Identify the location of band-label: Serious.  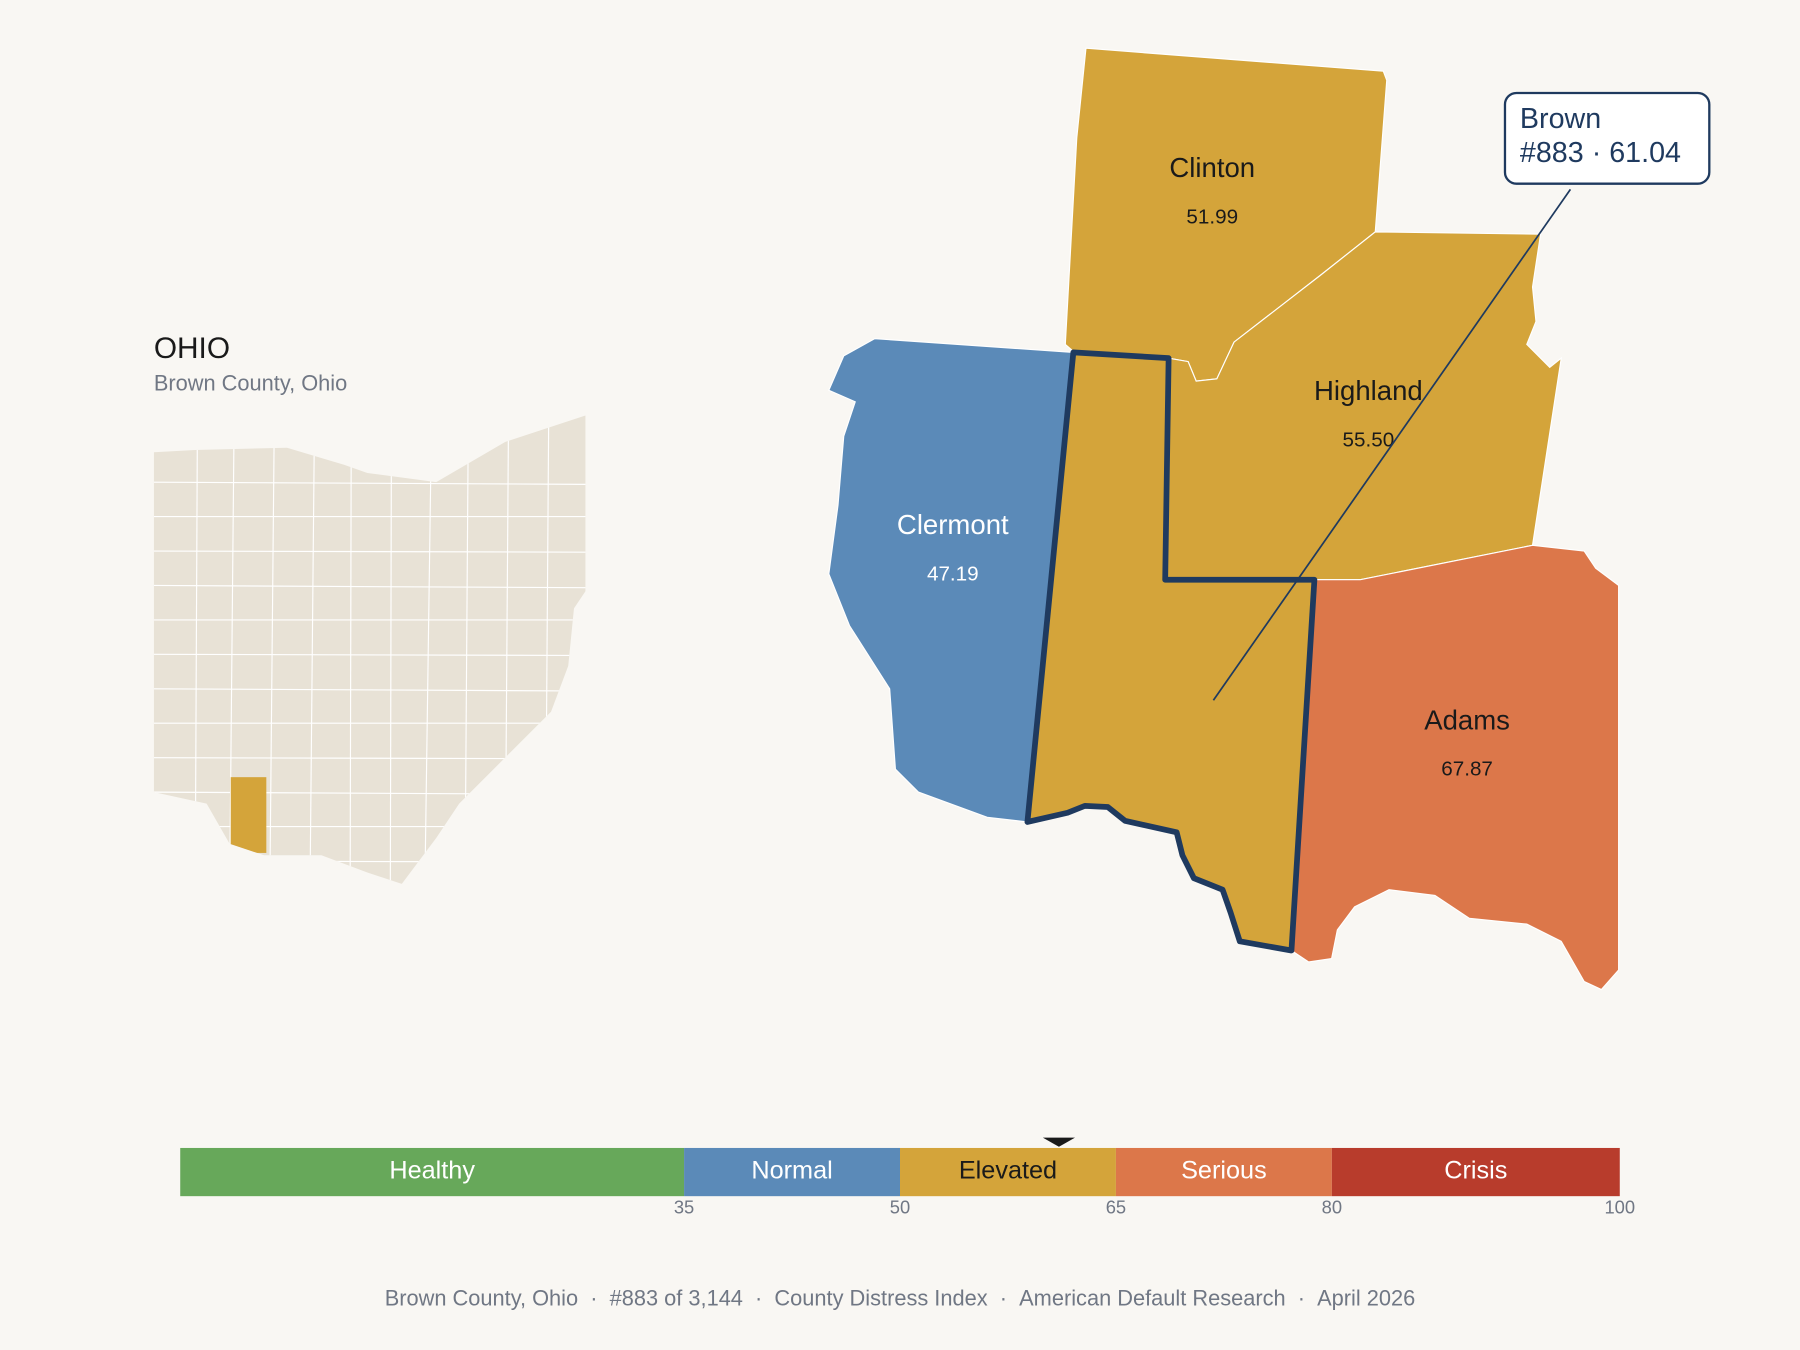
(1224, 1171).